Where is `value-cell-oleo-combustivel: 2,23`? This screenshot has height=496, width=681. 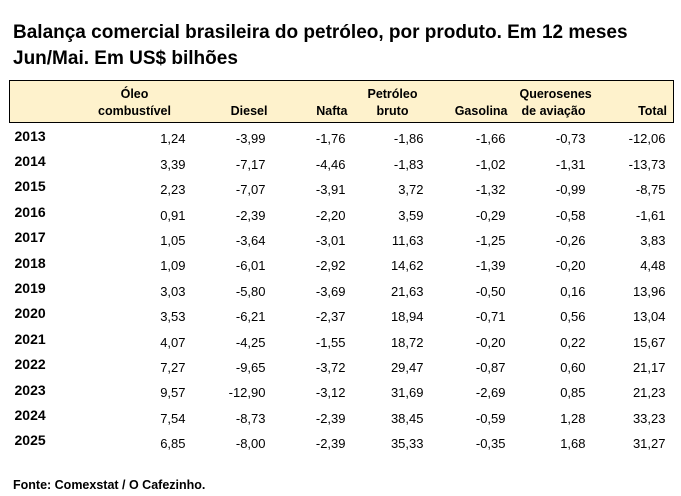
value-cell-oleo-combustivel: 2,23 is located at coordinates (173, 190).